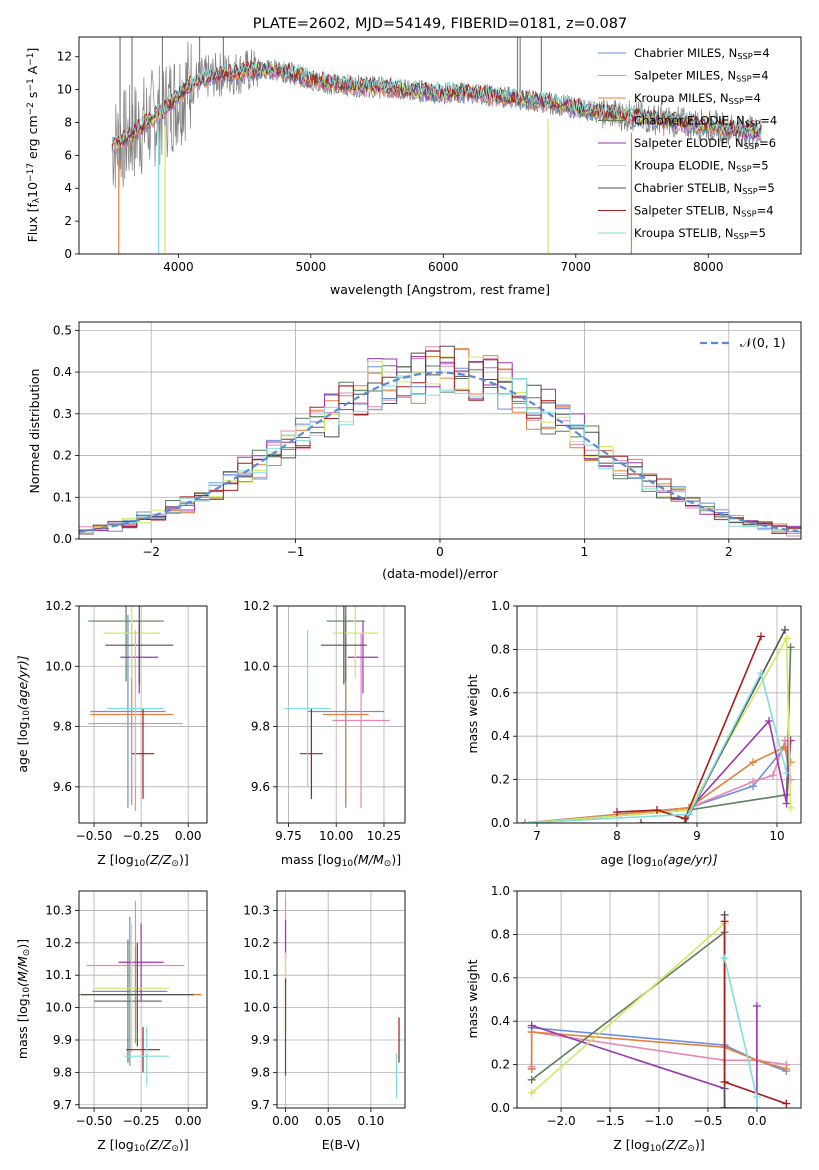 The height and width of the screenshot is (1170, 819). I want to click on histogram-kroupa_stelib, so click(440, 454).